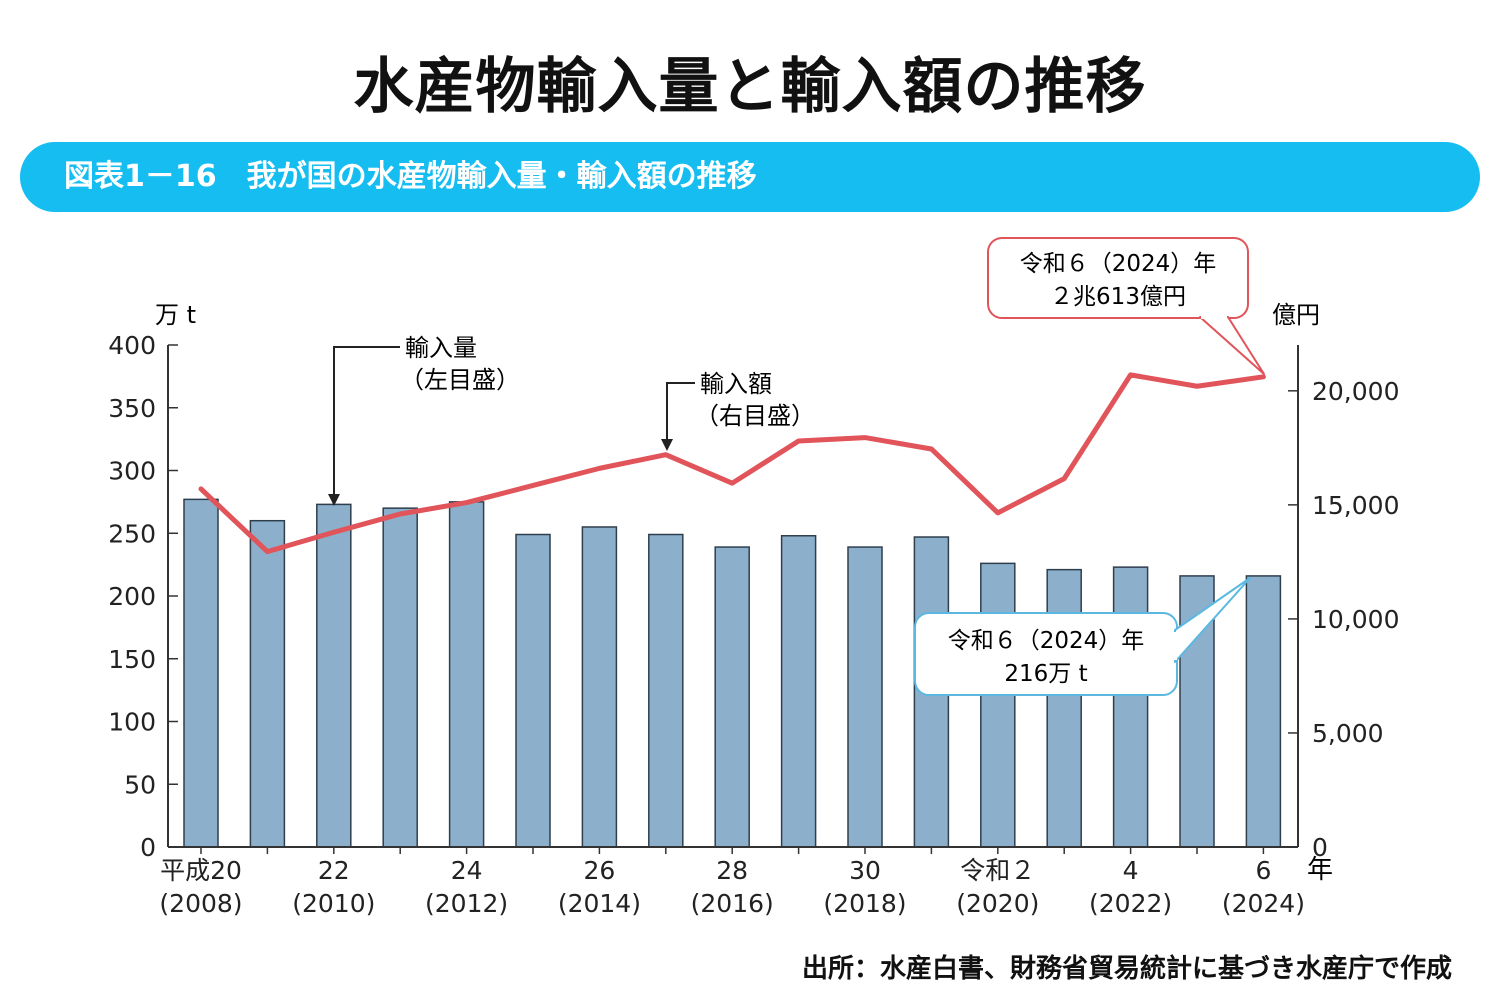  I want to click on bar-2018, so click(865, 697).